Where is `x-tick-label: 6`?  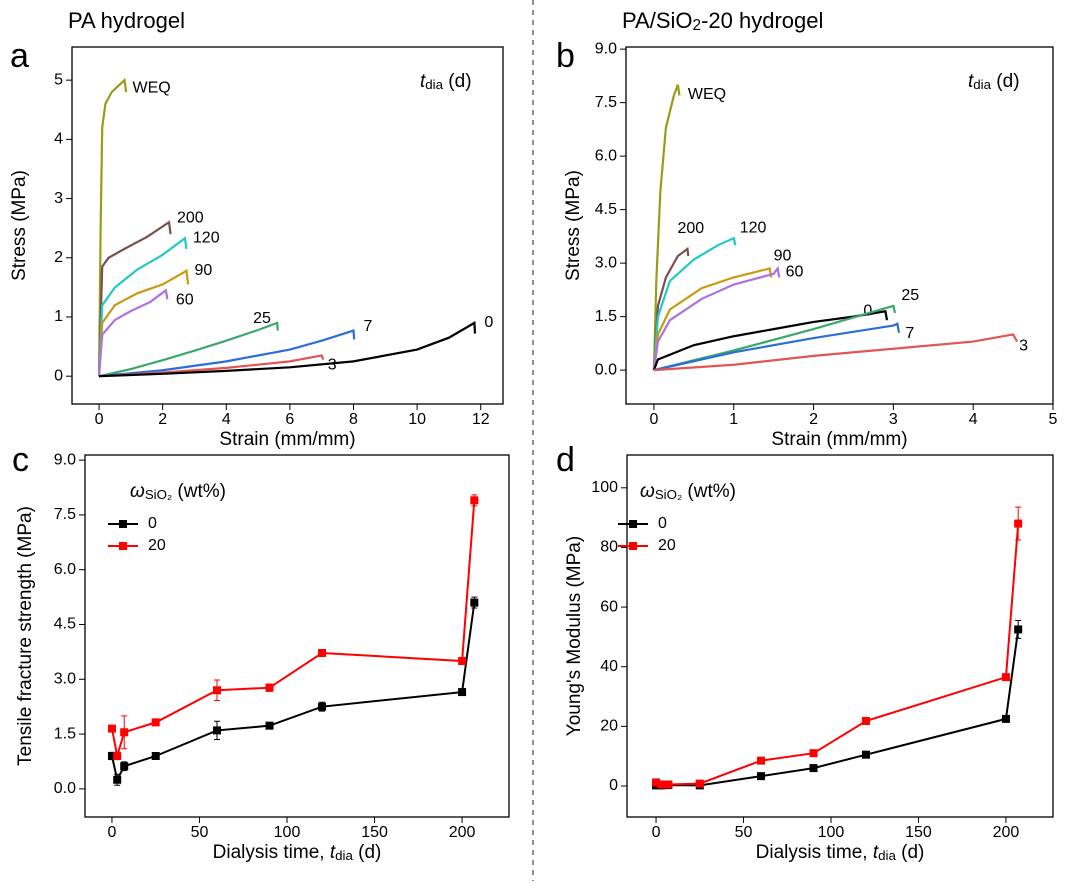 x-tick-label: 6 is located at coordinates (289, 419).